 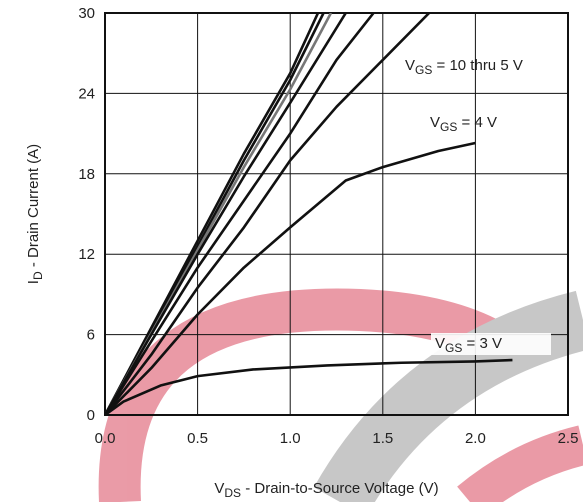 I want to click on label: ID - Drain Current (A), so click(x=35, y=214).